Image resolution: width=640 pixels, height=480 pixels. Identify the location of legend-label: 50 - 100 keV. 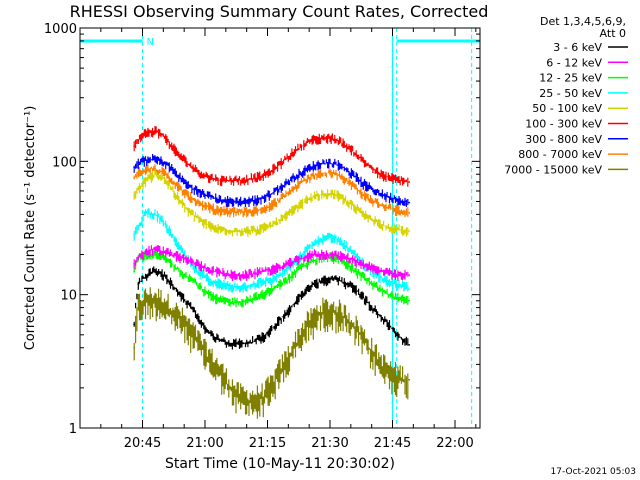
(567, 108).